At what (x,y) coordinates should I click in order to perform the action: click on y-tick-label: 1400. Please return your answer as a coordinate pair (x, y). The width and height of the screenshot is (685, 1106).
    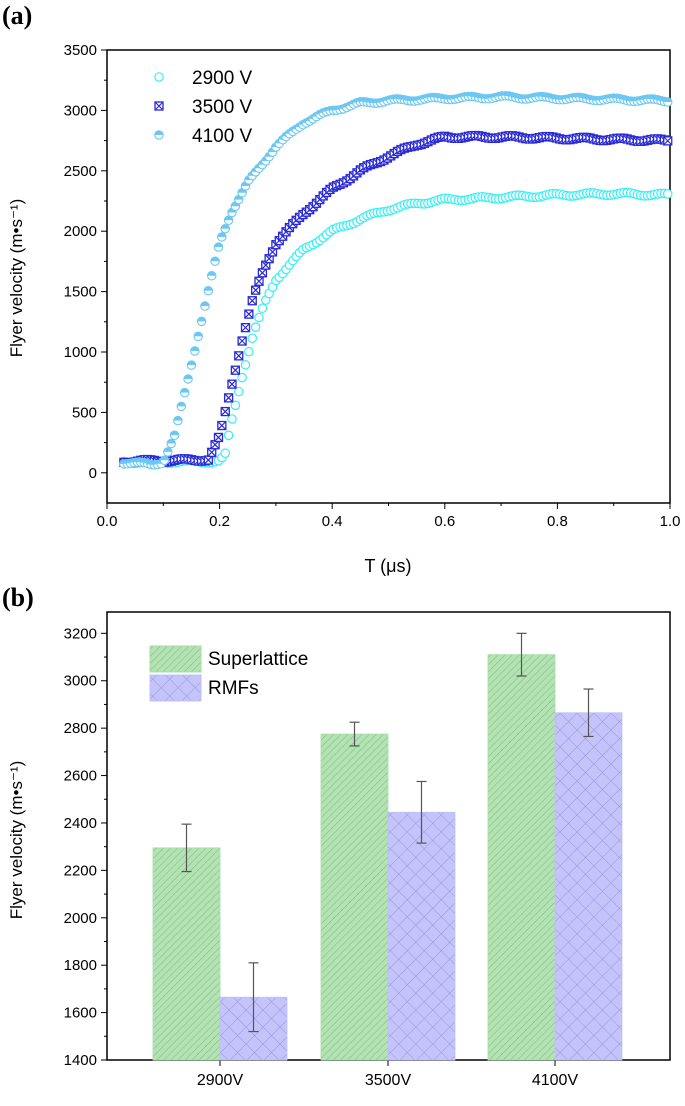
    Looking at the image, I should click on (80, 1060).